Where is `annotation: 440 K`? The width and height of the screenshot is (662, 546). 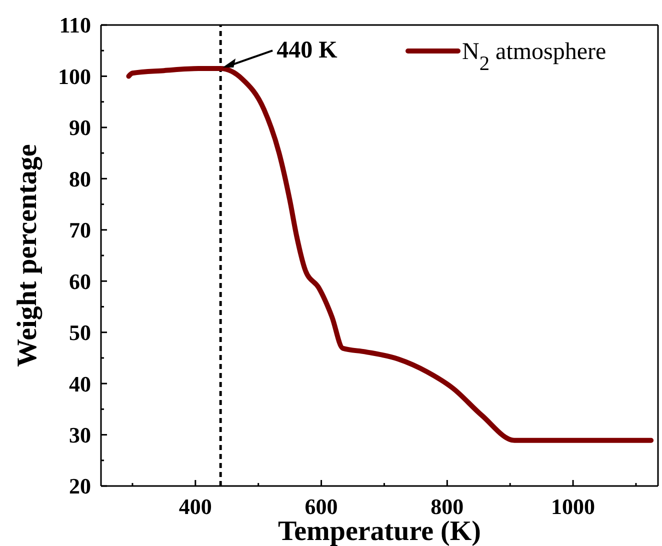 annotation: 440 K is located at coordinates (307, 51).